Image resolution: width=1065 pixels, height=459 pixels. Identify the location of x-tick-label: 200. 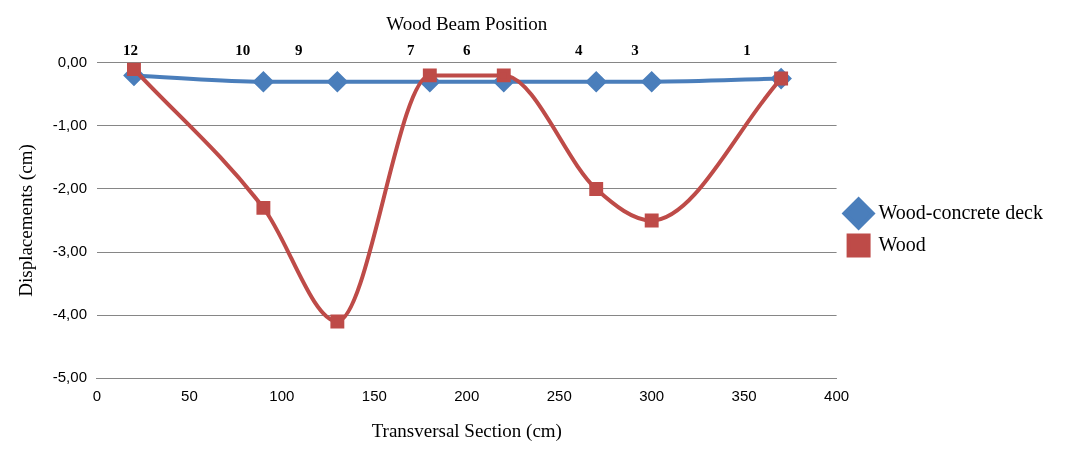
(467, 396).